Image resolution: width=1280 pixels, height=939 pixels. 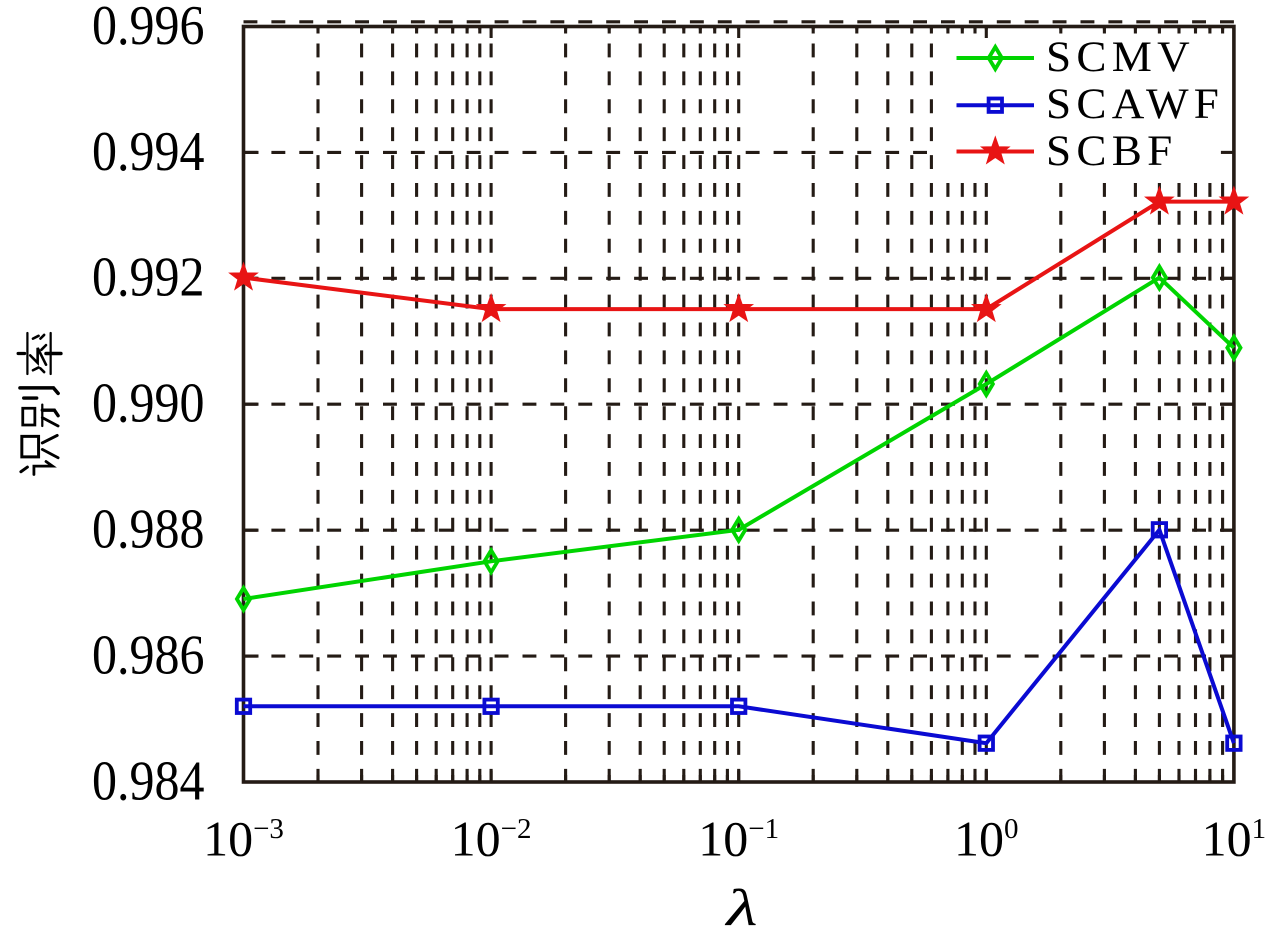 I want to click on svg-text: λ, so click(x=740, y=908).